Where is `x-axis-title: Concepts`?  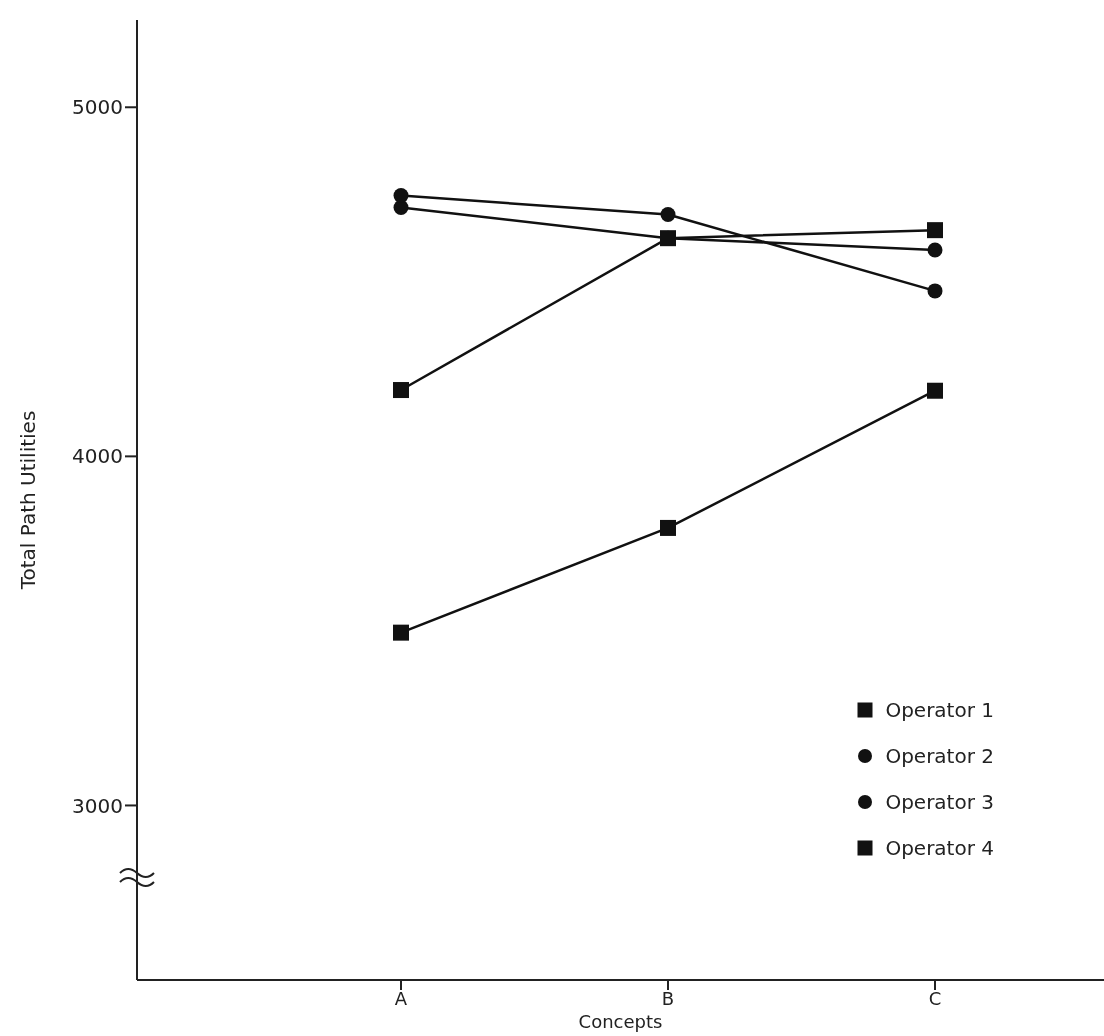 x-axis-title: Concepts is located at coordinates (620, 1021).